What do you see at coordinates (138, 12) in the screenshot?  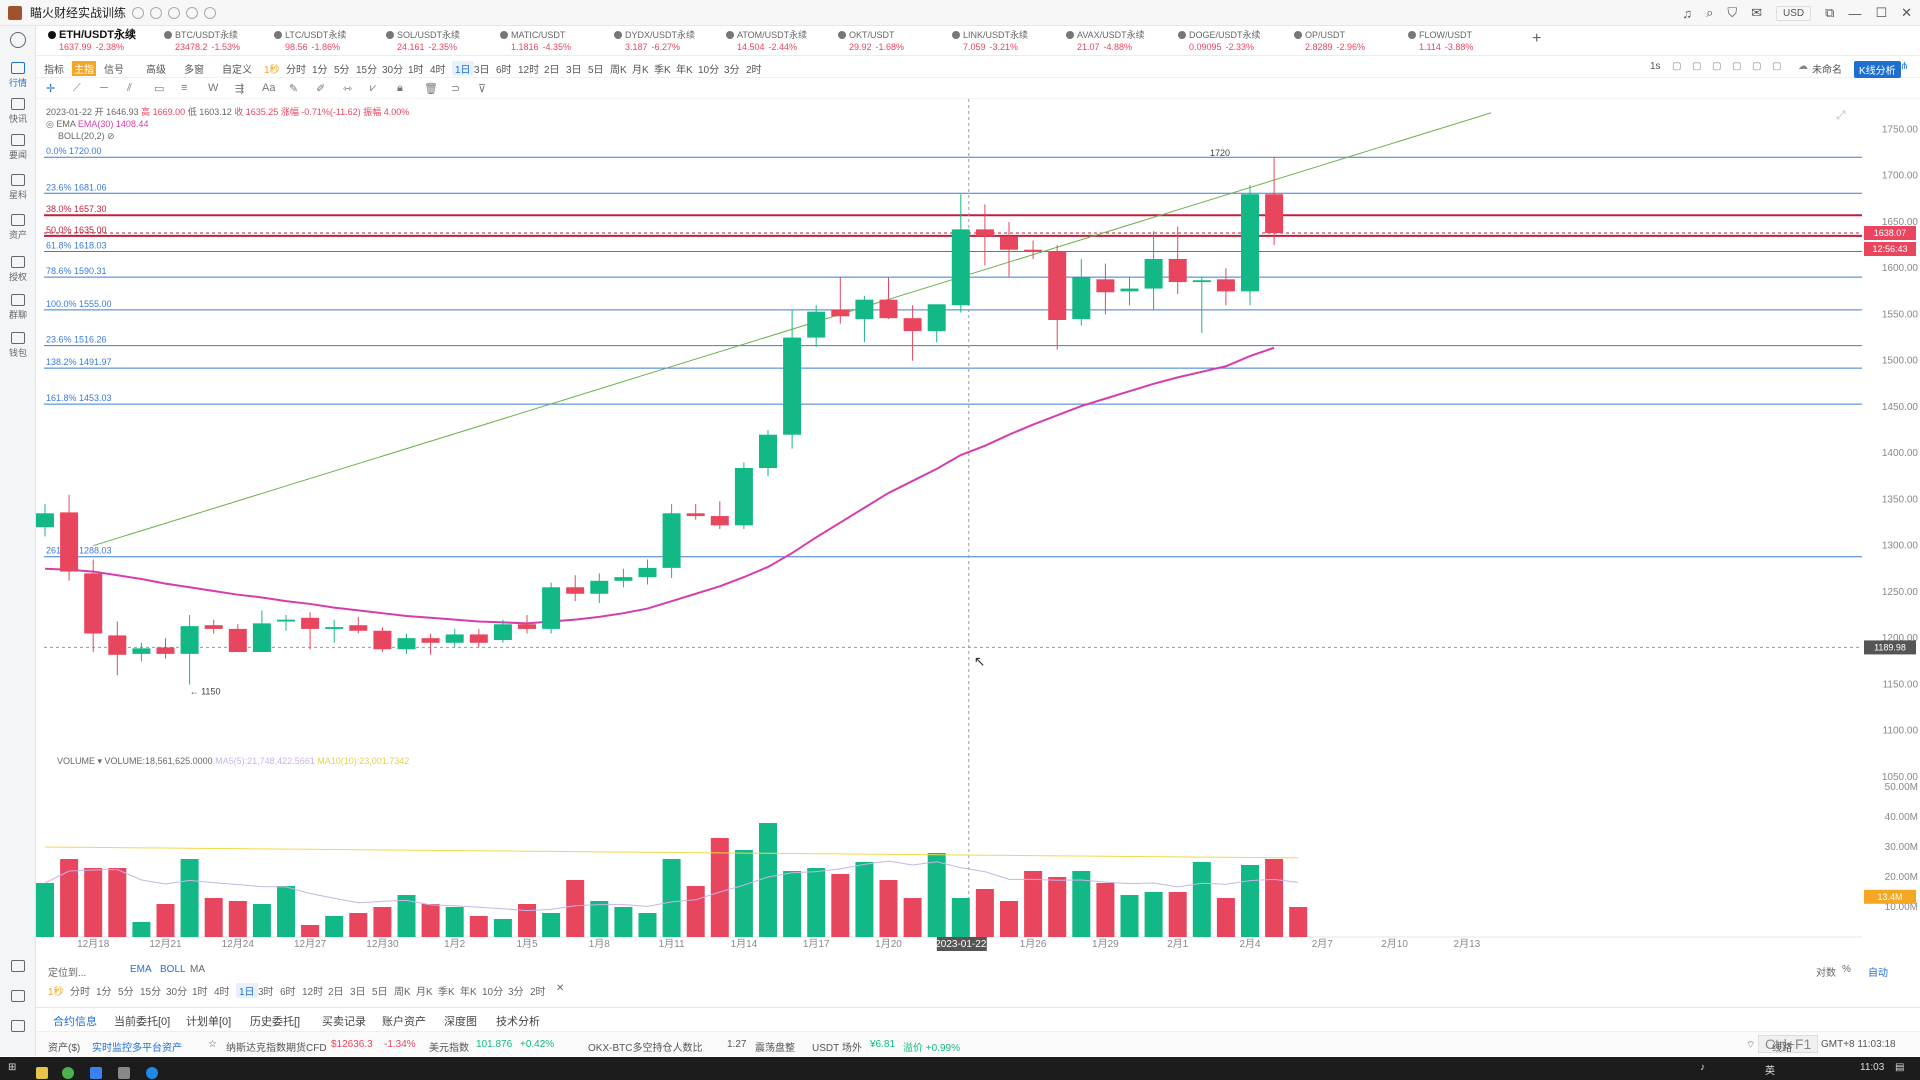 I see `back-icon` at bounding box center [138, 12].